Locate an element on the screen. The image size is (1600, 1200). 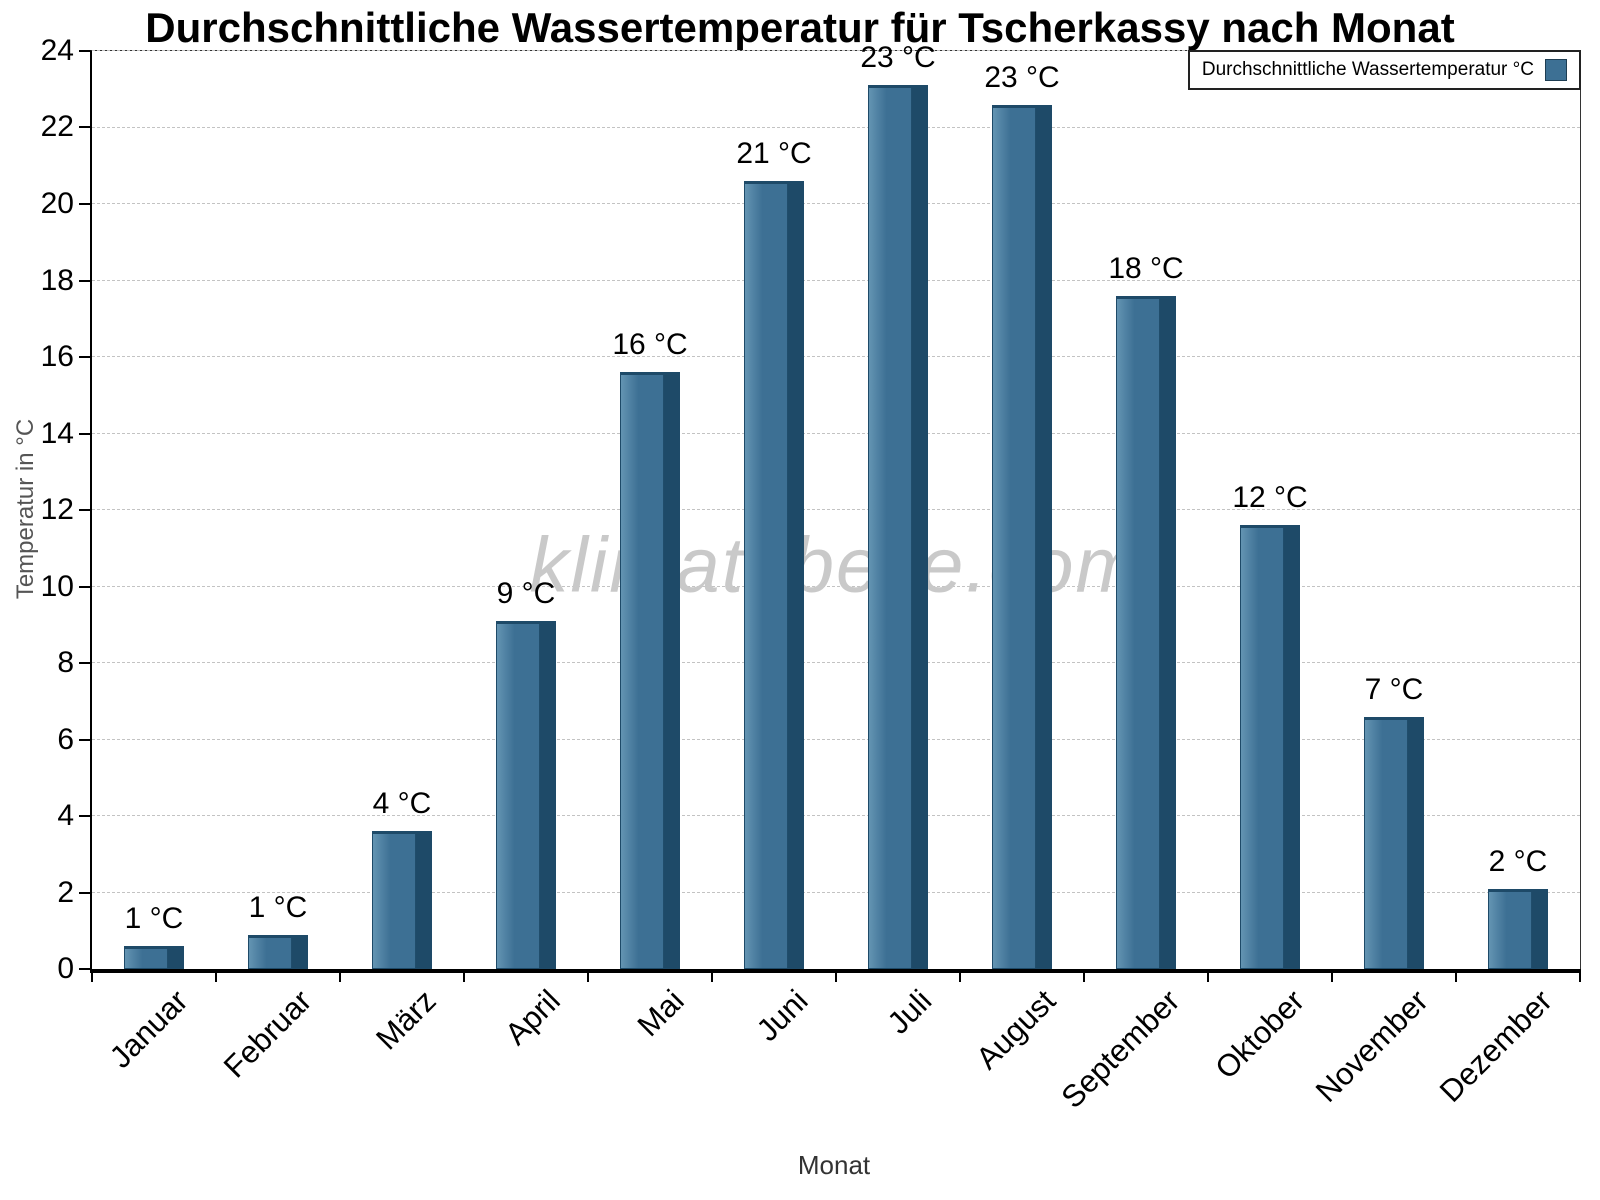
bar-september is located at coordinates (1146, 632).